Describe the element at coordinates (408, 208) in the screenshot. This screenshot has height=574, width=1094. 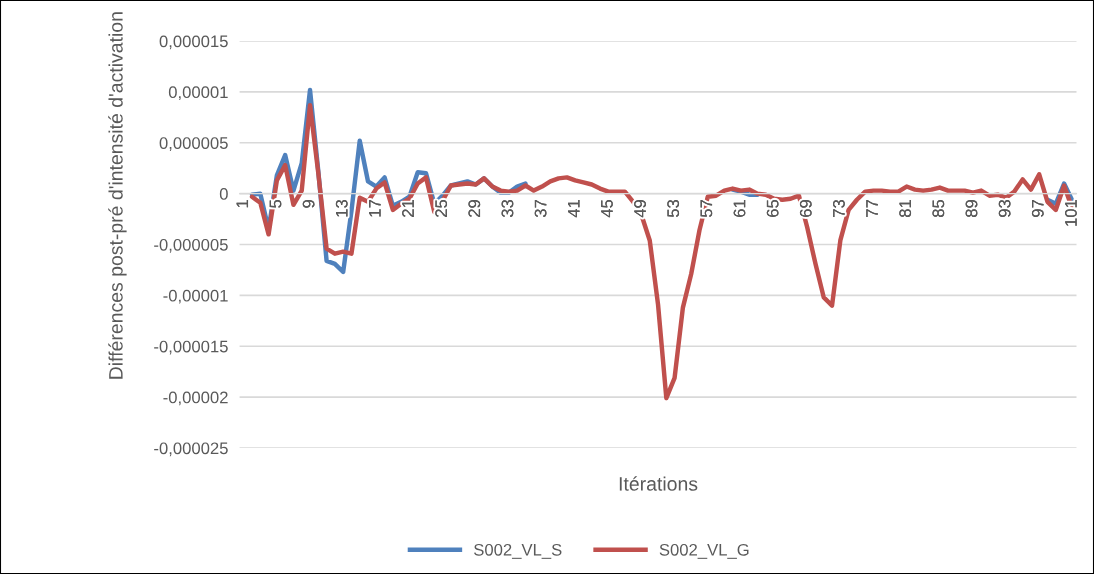
I see `x-tick-label: 21` at that location.